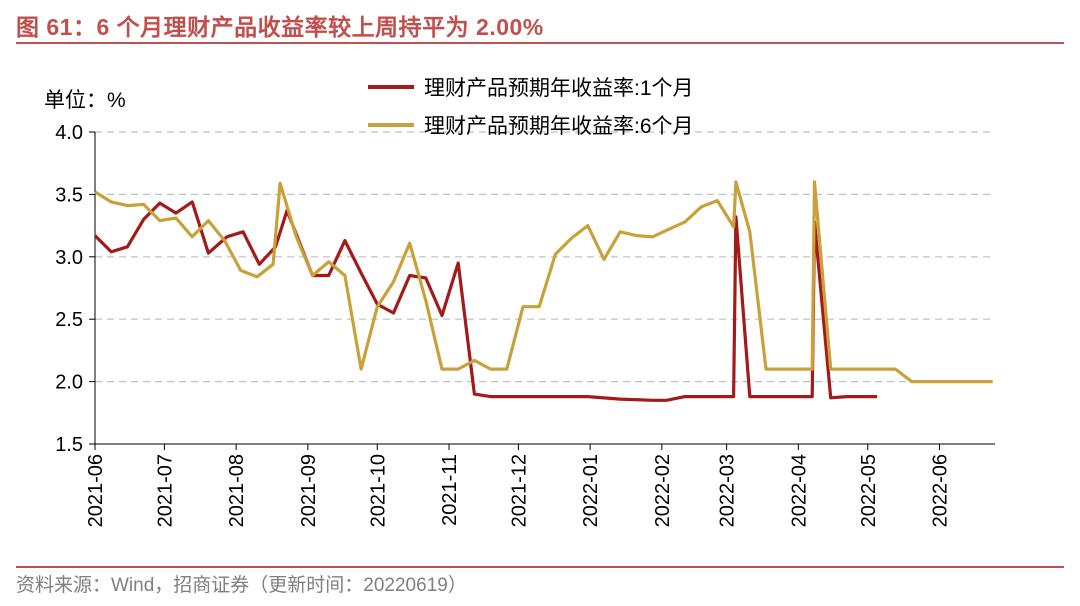 The width and height of the screenshot is (1080, 606). Describe the element at coordinates (309, 490) in the screenshot. I see `x-tick-label: 2021-09` at that location.